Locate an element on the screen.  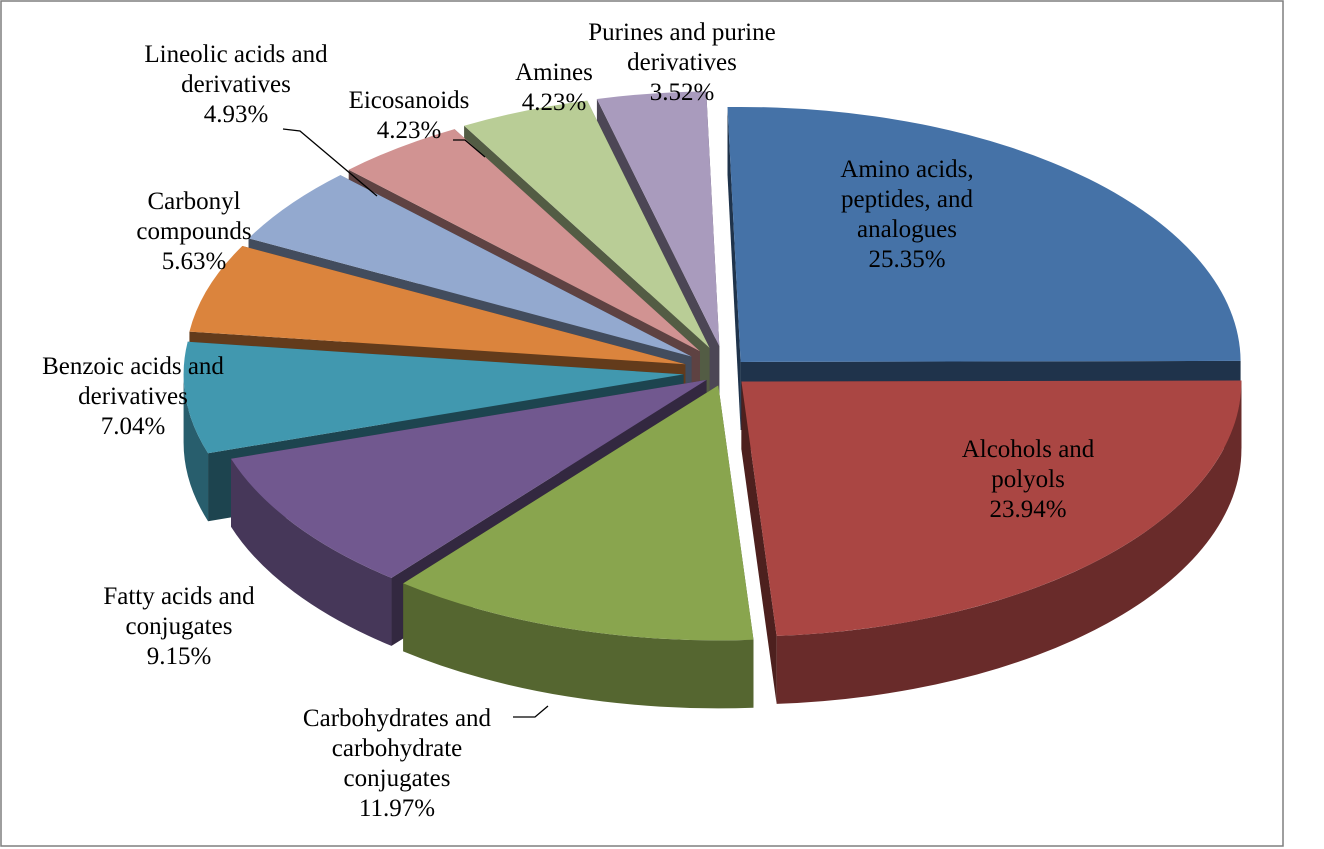
data-label-value: 5.63% is located at coordinates (194, 261).